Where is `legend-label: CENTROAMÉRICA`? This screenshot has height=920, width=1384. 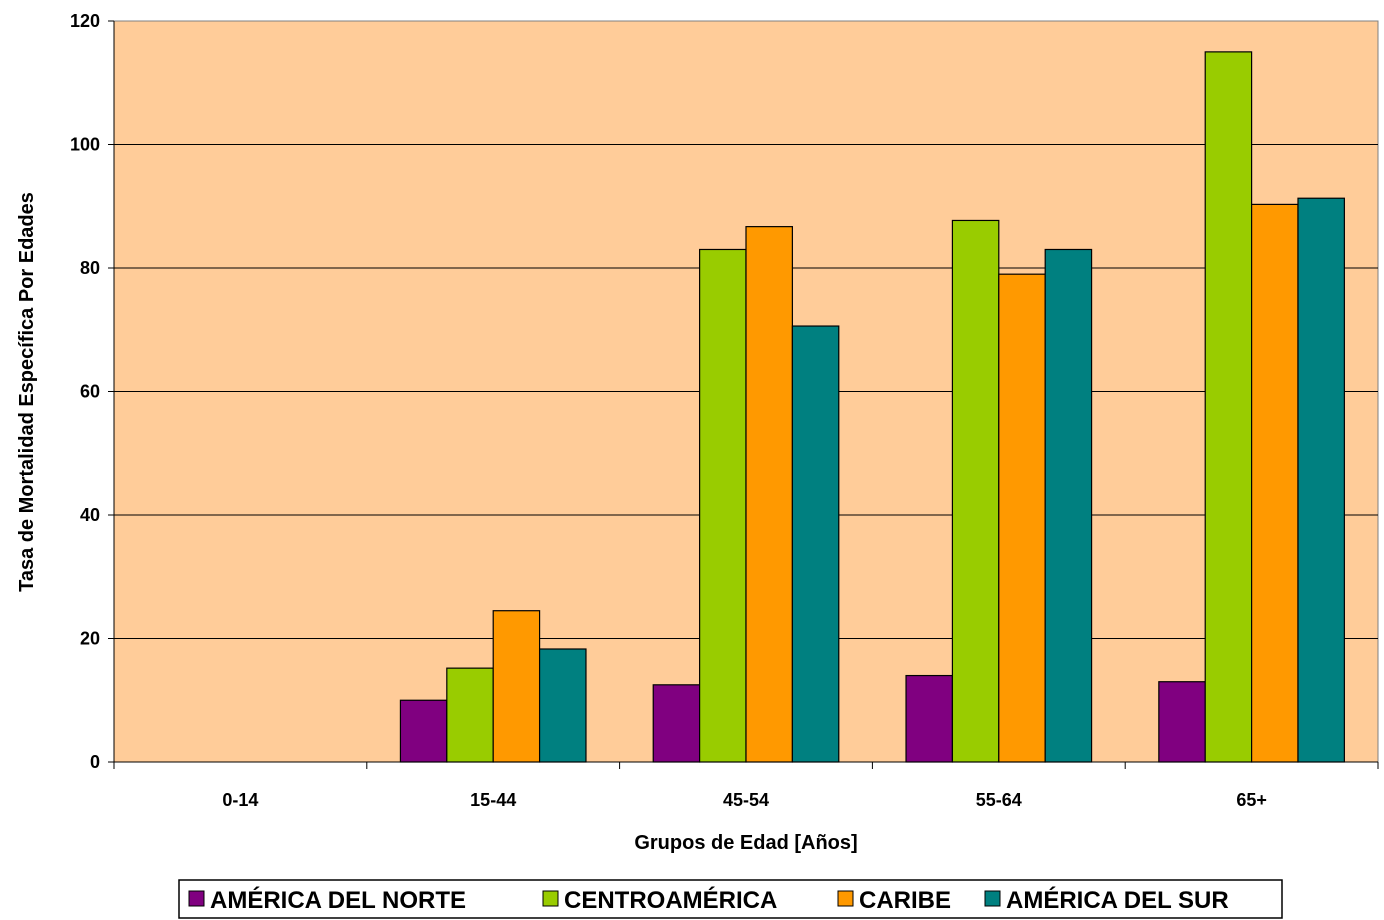 legend-label: CENTROAMÉRICA is located at coordinates (670, 900).